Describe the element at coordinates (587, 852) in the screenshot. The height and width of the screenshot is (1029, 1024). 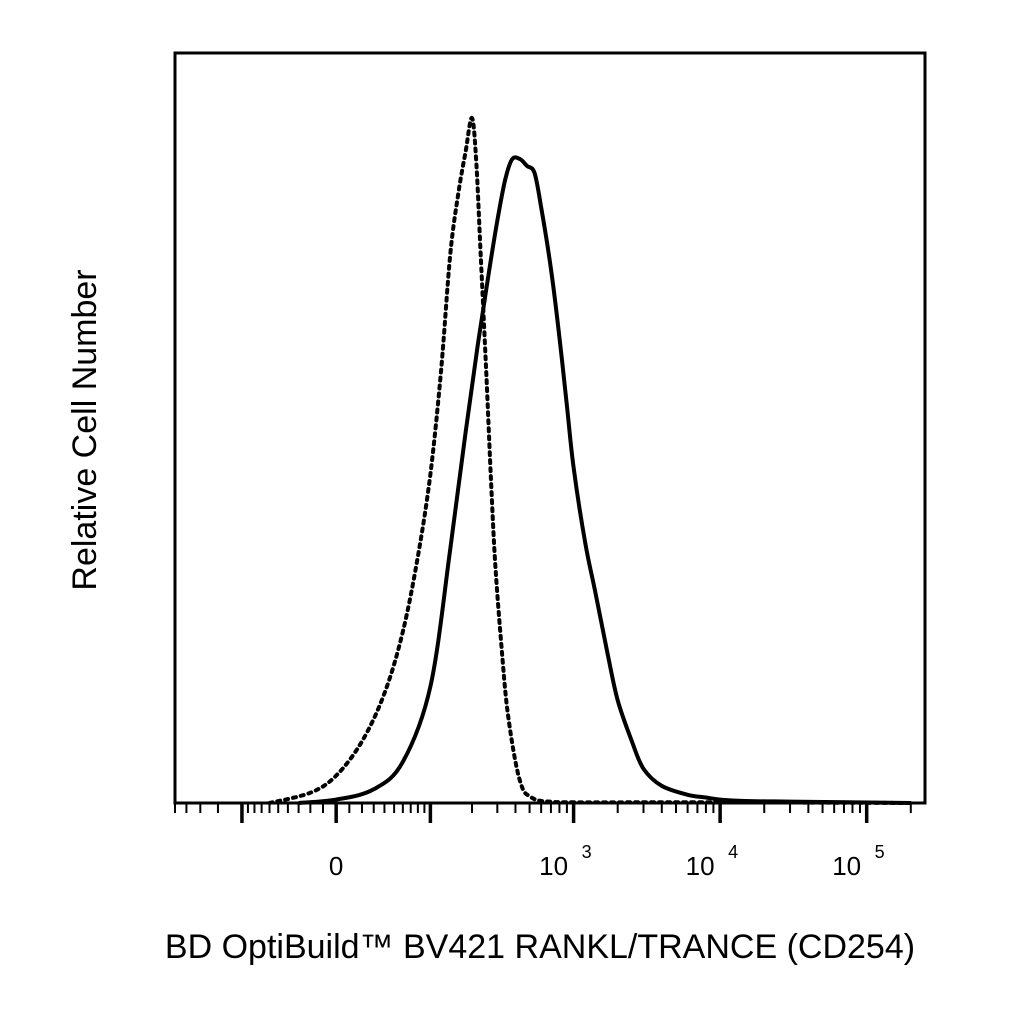
I see `x-tick-exponent: 3` at that location.